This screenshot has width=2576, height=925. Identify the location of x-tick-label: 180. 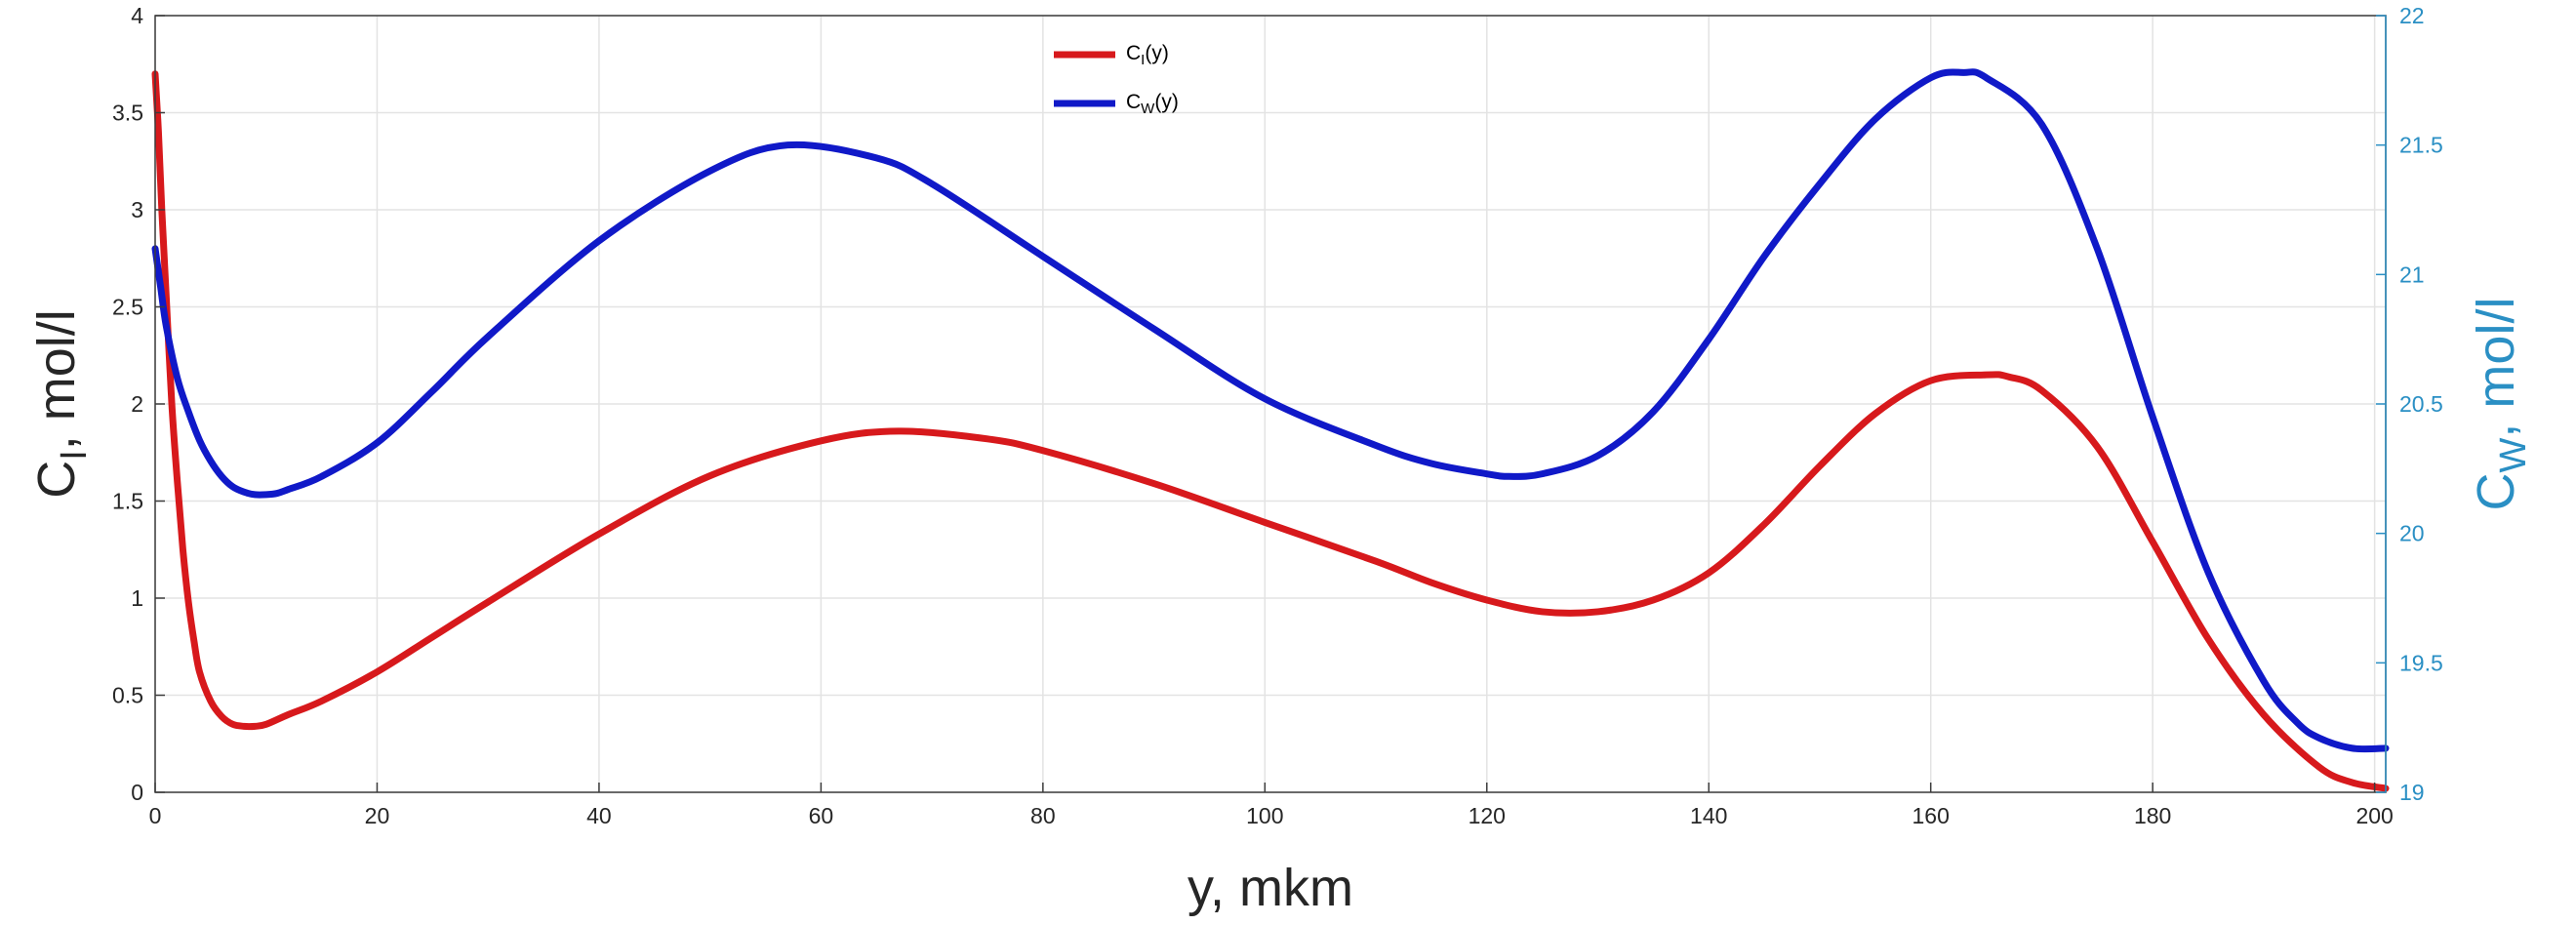
(2152, 815).